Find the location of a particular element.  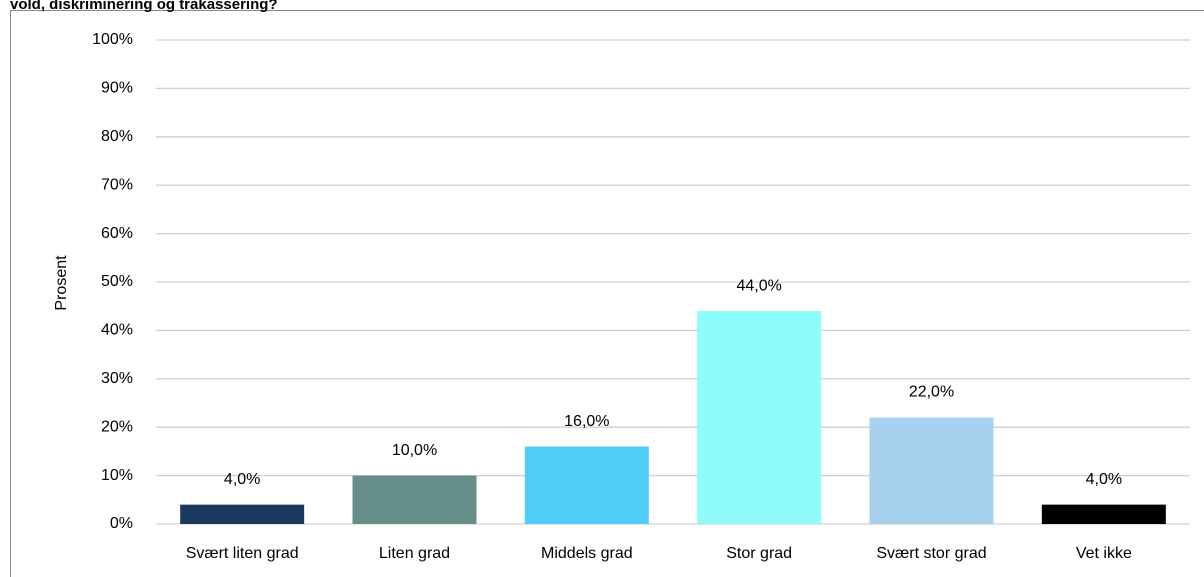

y-tick-label: 80% is located at coordinates (117, 136).